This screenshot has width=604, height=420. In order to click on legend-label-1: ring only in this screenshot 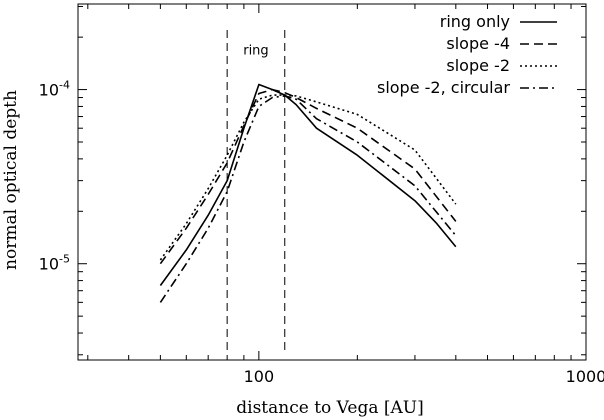, I will do `click(475, 21)`.